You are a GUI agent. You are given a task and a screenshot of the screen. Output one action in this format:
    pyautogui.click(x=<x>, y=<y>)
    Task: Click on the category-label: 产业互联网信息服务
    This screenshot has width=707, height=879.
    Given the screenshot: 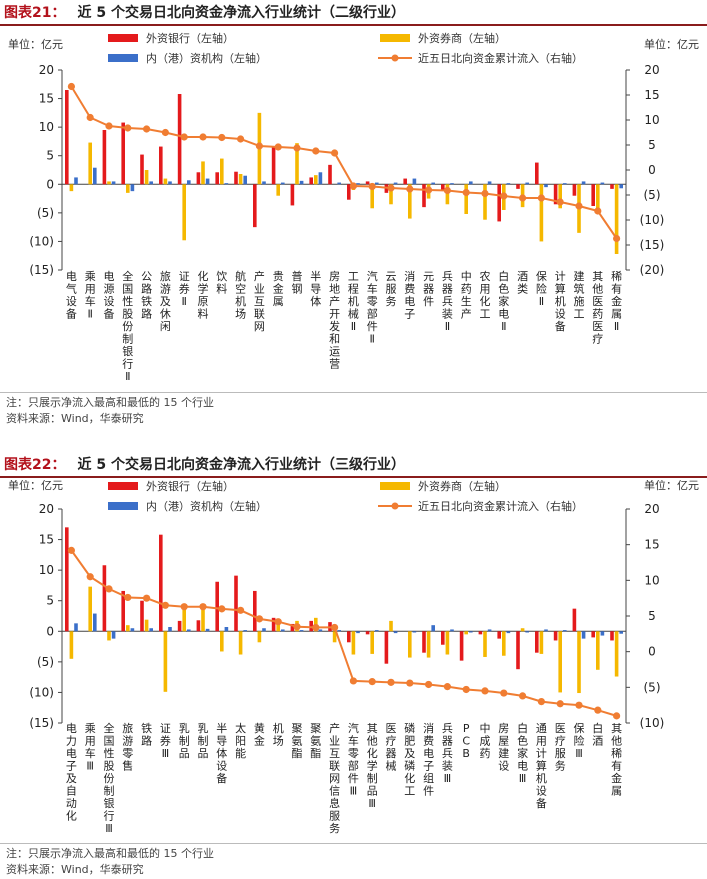 What is the action you would take?
    pyautogui.click(x=334, y=778)
    